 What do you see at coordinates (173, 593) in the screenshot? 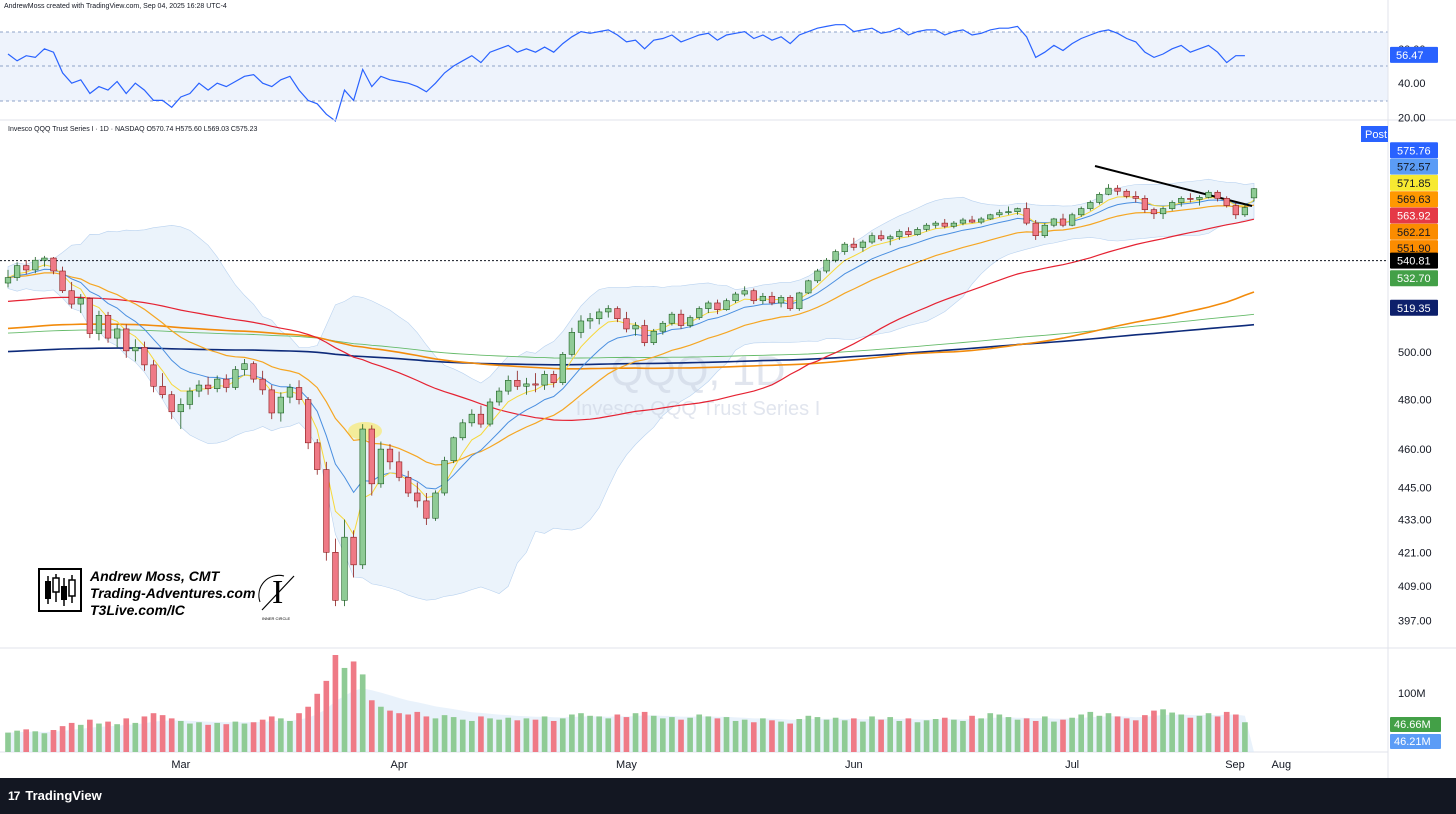
I see `brand-site: Trading-Adventures.com` at bounding box center [173, 593].